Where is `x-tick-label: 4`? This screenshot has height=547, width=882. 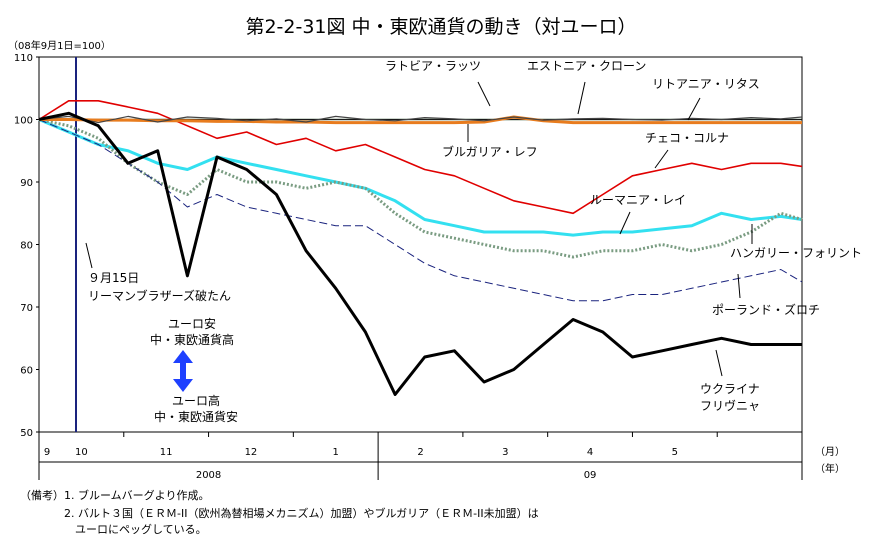
x-tick-label: 4 is located at coordinates (590, 452).